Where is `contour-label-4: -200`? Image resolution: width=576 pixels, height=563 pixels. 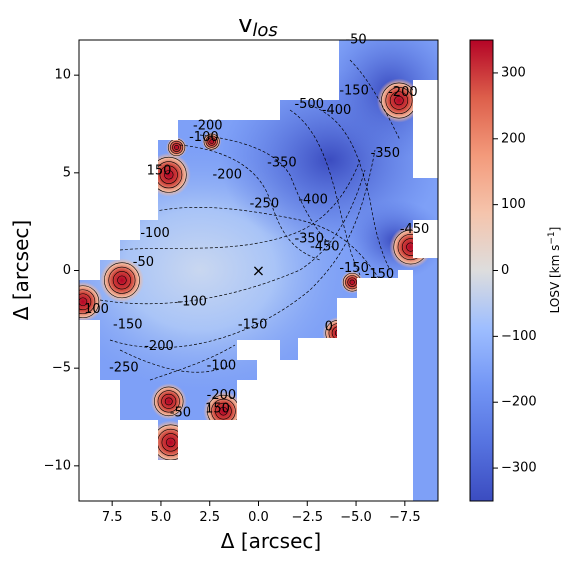
contour-label-4: -200 is located at coordinates (159, 346).